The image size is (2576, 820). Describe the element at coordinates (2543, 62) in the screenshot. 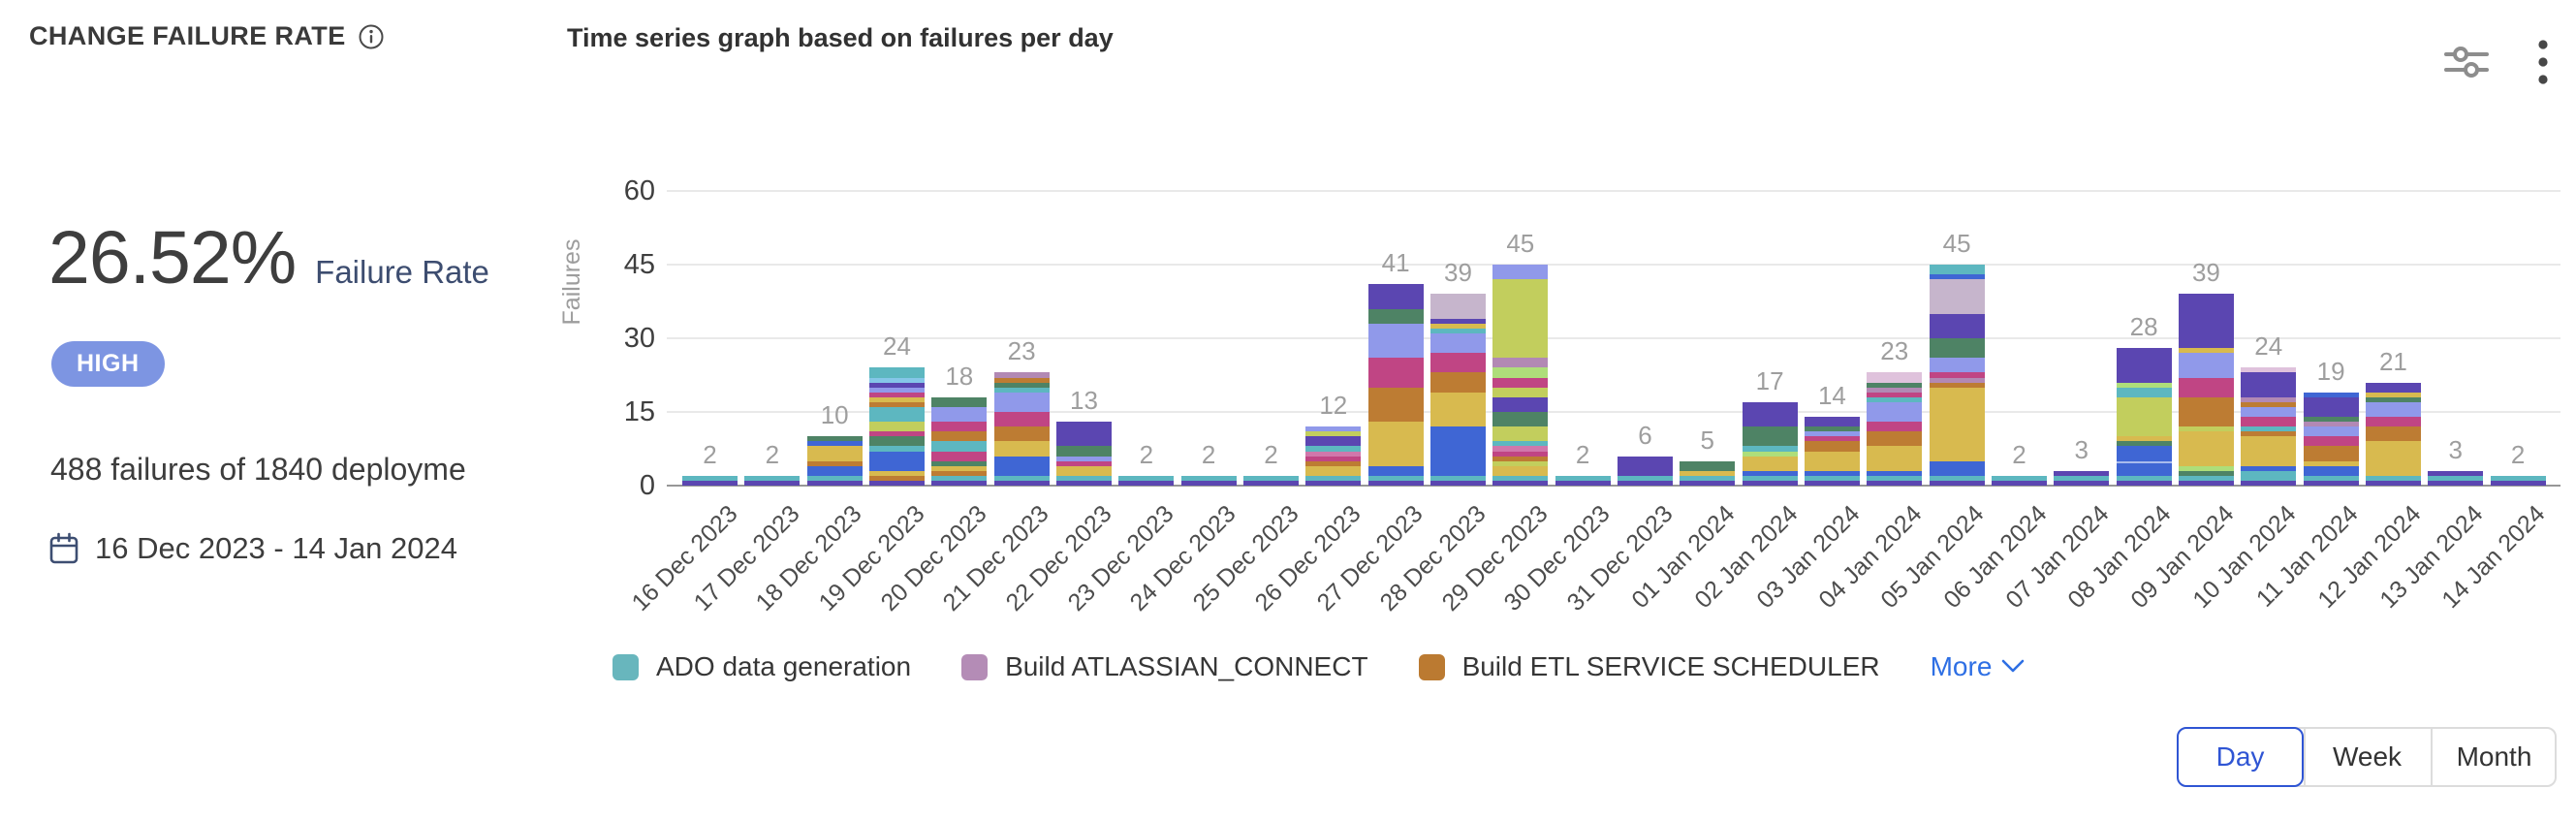

I see `kebab-menu-icon` at that location.